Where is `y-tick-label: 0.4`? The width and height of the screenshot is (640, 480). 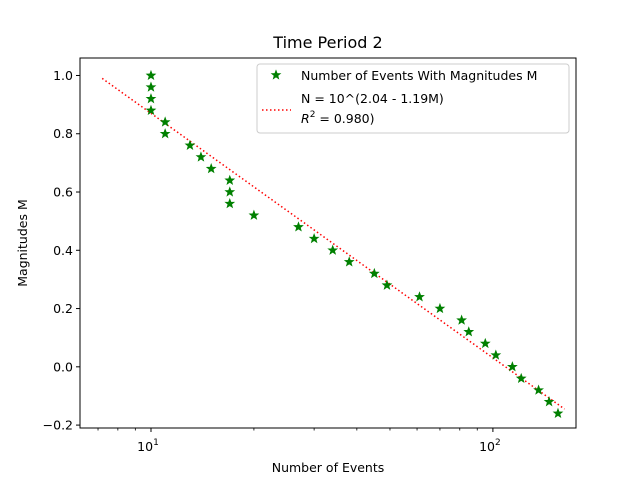 y-tick-label: 0.4 is located at coordinates (63, 250).